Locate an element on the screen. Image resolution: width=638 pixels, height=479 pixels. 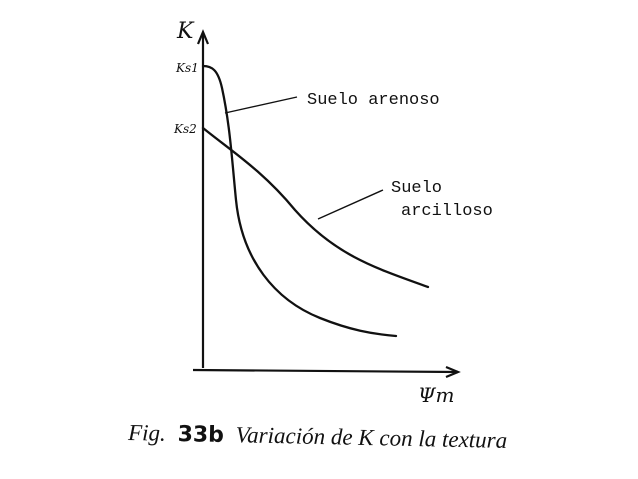
series-label-suelo-arcilloso-line1: Suelo is located at coordinates (416, 188).